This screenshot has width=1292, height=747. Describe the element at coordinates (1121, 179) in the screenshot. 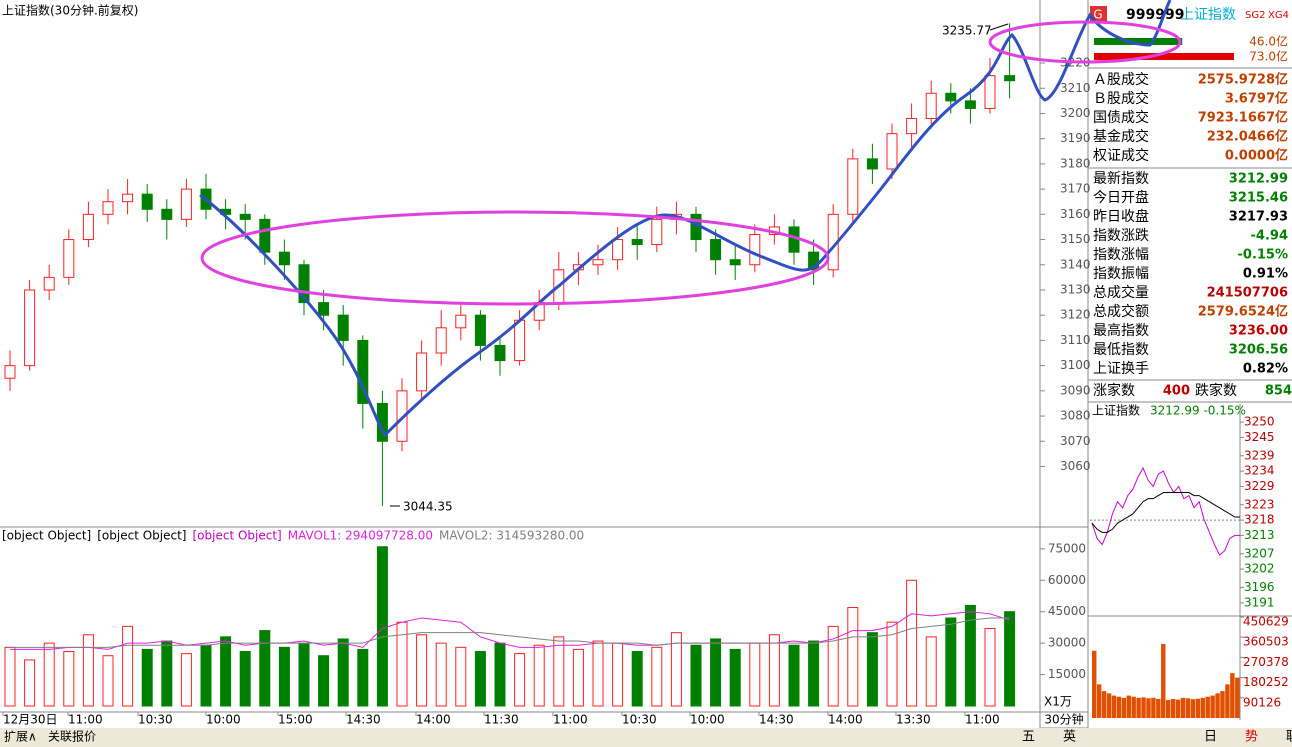

I see `row-label: 最新指数` at that location.